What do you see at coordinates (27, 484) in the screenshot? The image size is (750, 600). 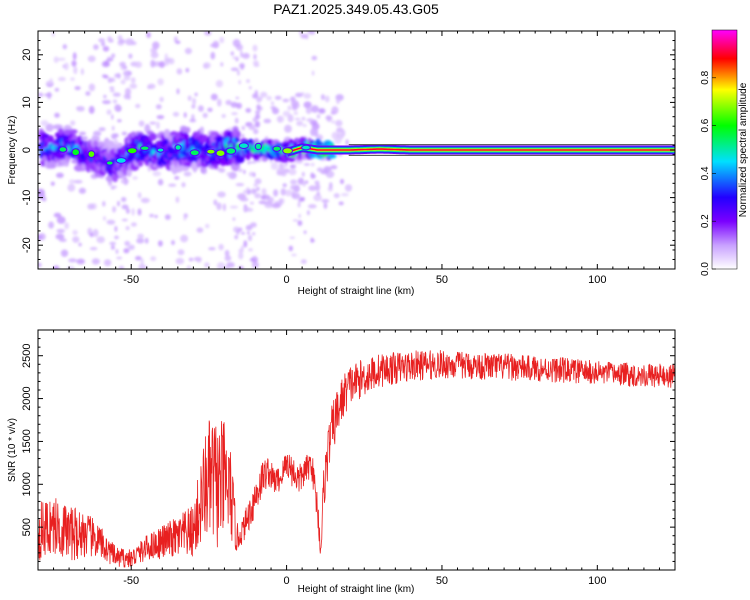 I see `y-tick-label: 1000` at bounding box center [27, 484].